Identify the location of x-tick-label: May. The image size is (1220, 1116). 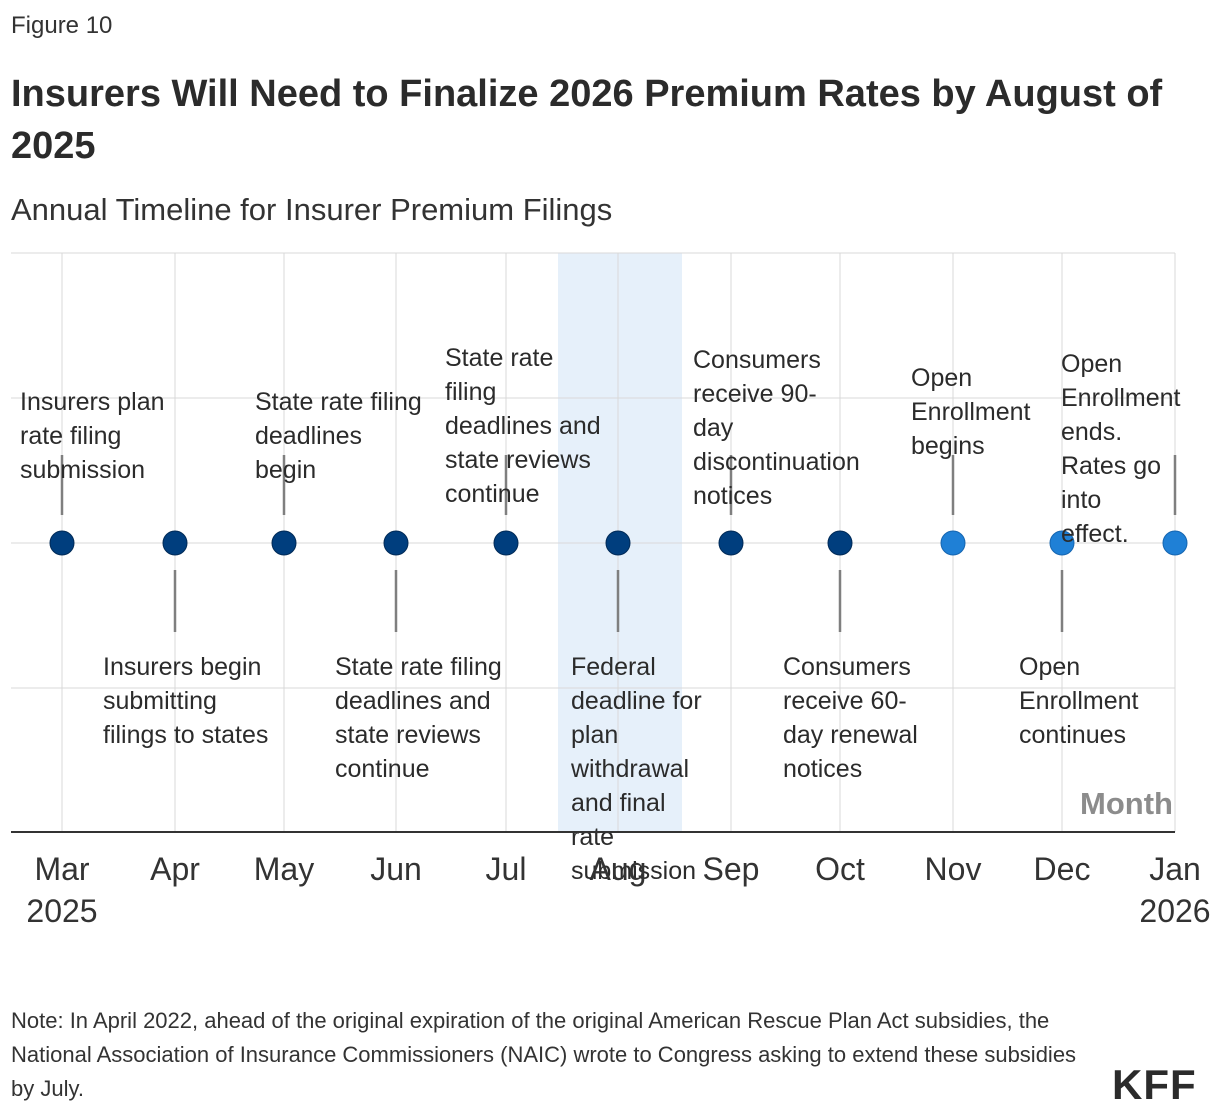
(284, 869).